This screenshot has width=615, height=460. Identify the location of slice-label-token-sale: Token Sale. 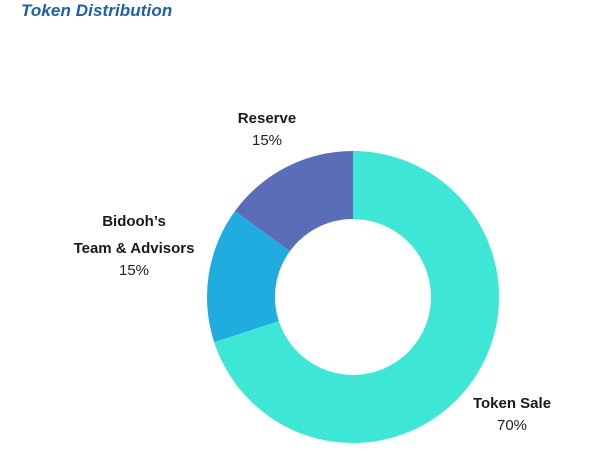
(512, 403).